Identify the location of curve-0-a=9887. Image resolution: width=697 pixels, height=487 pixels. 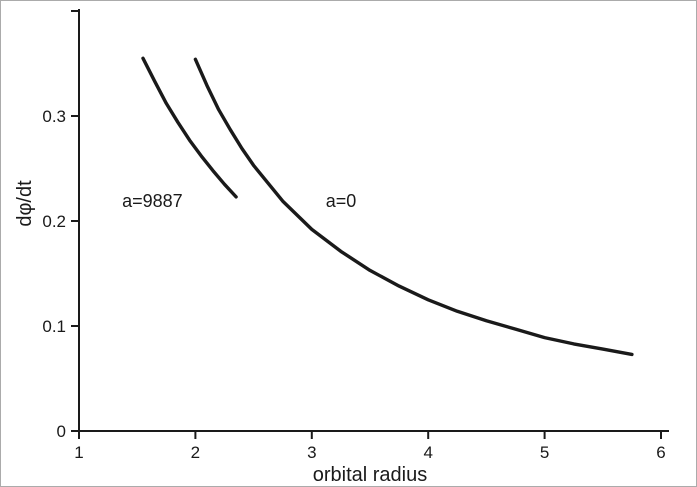
(189, 127).